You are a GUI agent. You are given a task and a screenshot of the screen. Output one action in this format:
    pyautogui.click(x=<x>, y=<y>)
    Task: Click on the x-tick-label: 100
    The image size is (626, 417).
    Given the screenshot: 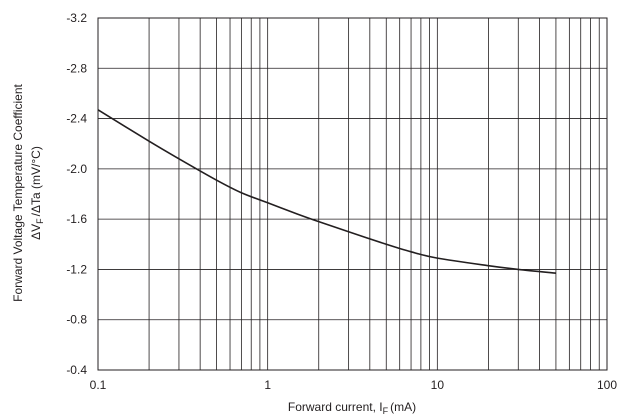 What is the action you would take?
    pyautogui.click(x=607, y=385)
    